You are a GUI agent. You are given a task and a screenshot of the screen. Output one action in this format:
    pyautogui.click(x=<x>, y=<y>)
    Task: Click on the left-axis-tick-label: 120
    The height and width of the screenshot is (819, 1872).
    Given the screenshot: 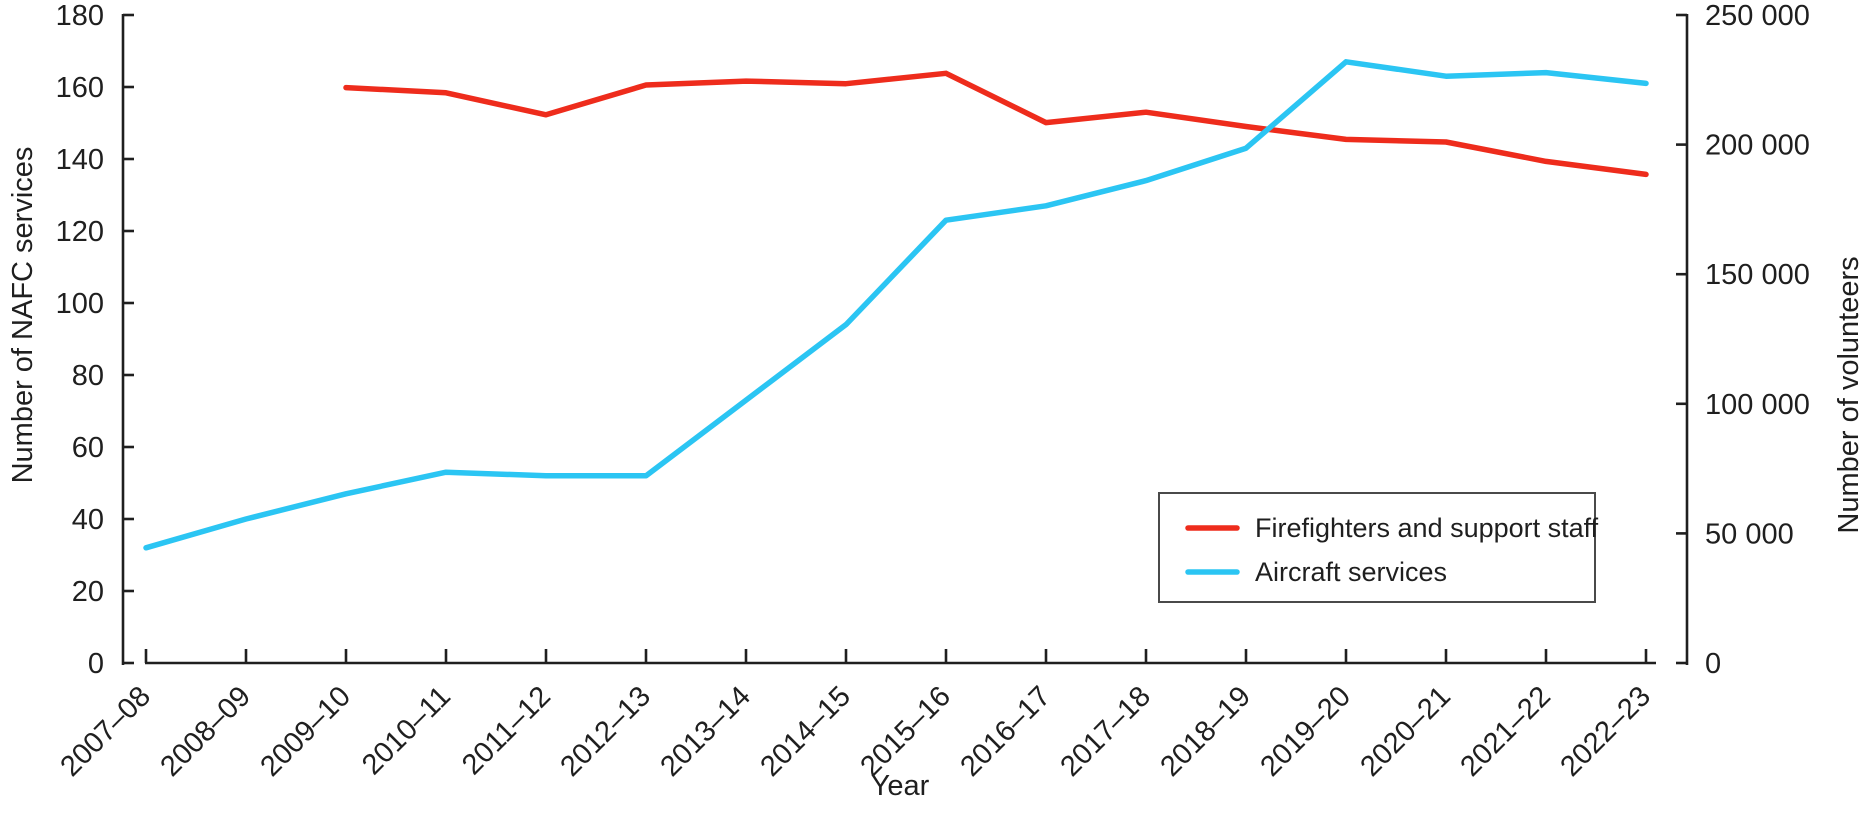 What is the action you would take?
    pyautogui.click(x=80, y=232)
    